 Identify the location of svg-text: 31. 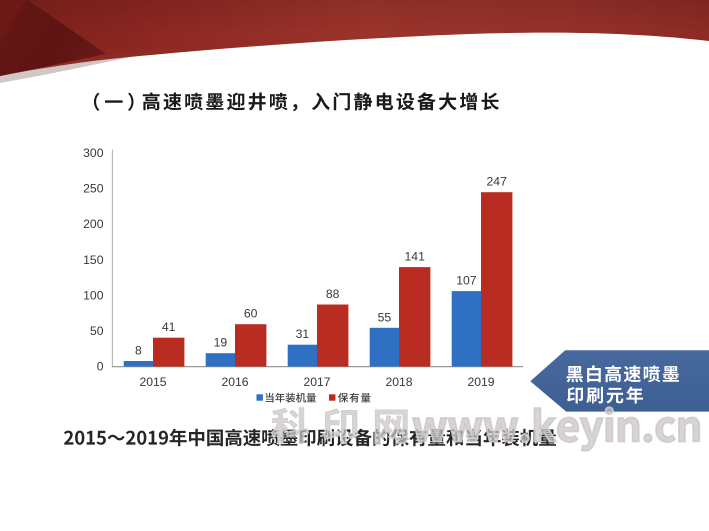
(303, 334).